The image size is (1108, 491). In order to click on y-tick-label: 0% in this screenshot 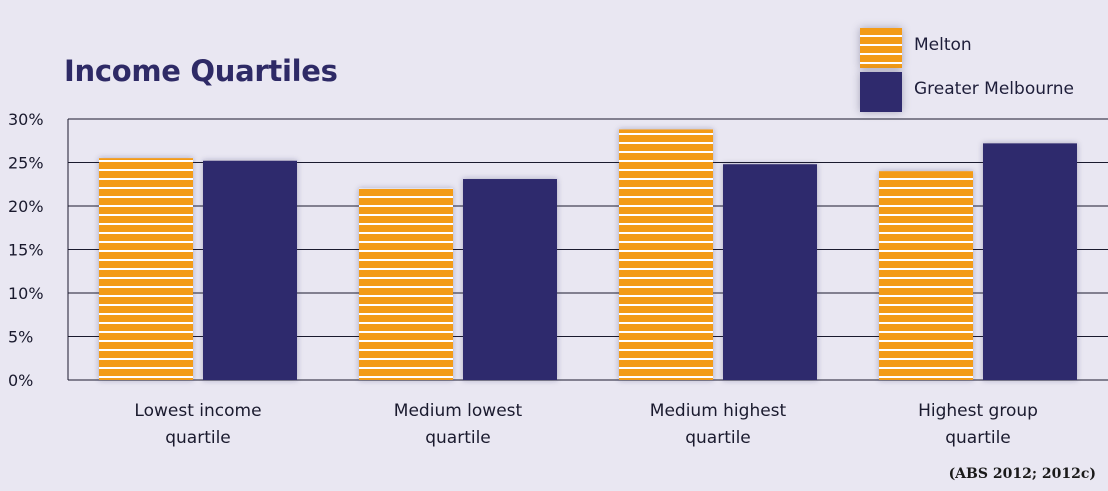, I will do `click(20, 380)`.